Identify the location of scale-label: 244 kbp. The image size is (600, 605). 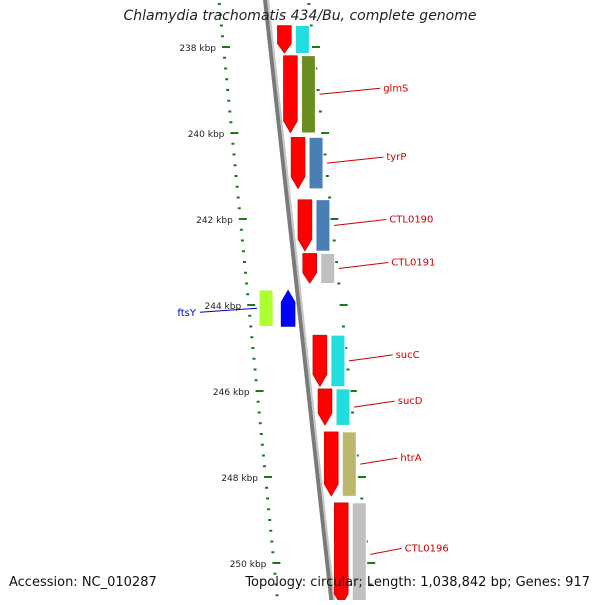
(223, 307).